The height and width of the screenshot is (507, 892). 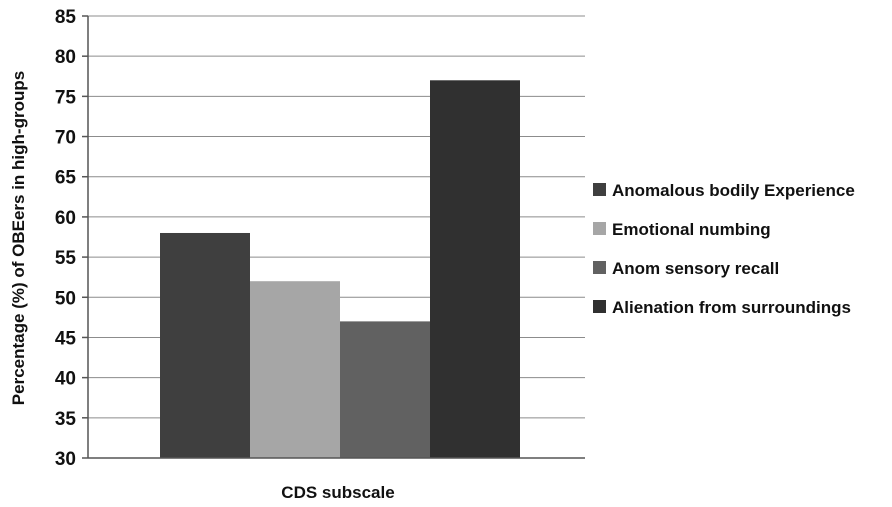 What do you see at coordinates (731, 307) in the screenshot?
I see `legend-label: Alienation from surroundings` at bounding box center [731, 307].